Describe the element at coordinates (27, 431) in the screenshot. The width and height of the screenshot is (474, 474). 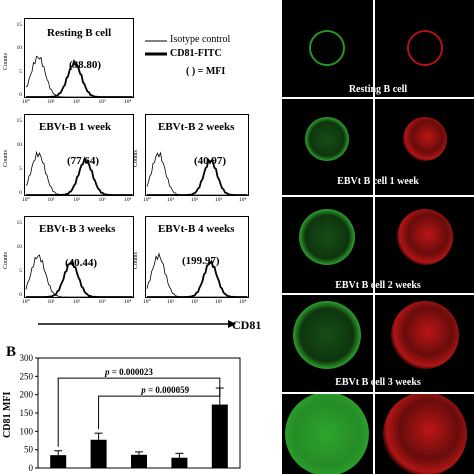
I see `y-tick-label: 100` at that location.